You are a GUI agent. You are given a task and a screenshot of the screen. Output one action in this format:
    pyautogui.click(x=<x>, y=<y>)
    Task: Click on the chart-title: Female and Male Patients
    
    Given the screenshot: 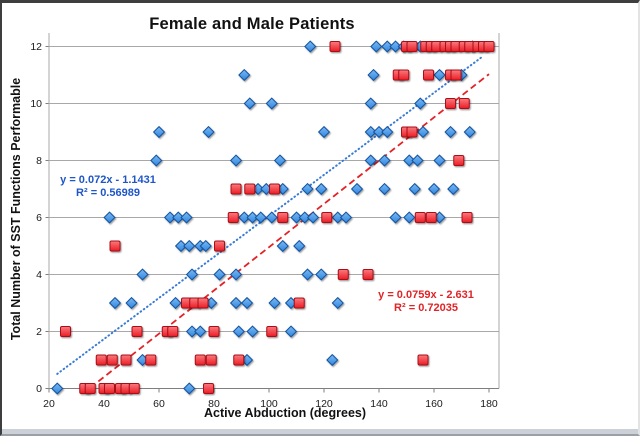 What is the action you would take?
    pyautogui.click(x=252, y=24)
    